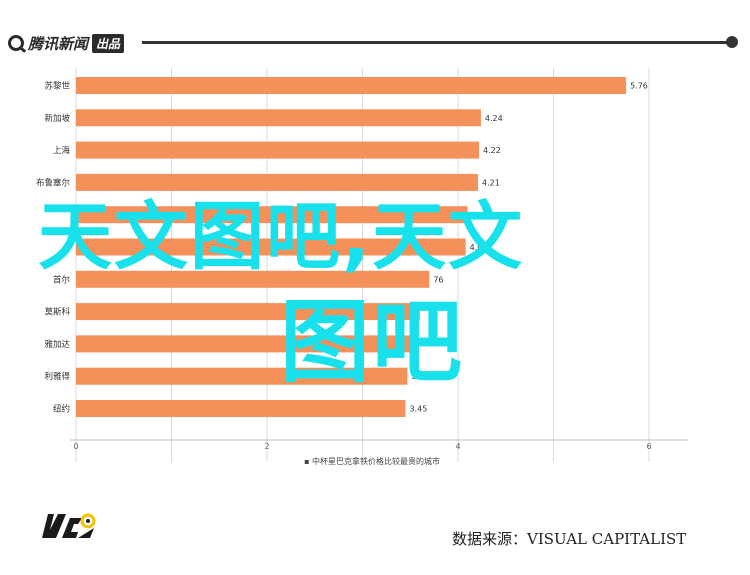 The image size is (750, 575). Describe the element at coordinates (108, 43) in the screenshot. I see `brand-badge: 出品` at that location.